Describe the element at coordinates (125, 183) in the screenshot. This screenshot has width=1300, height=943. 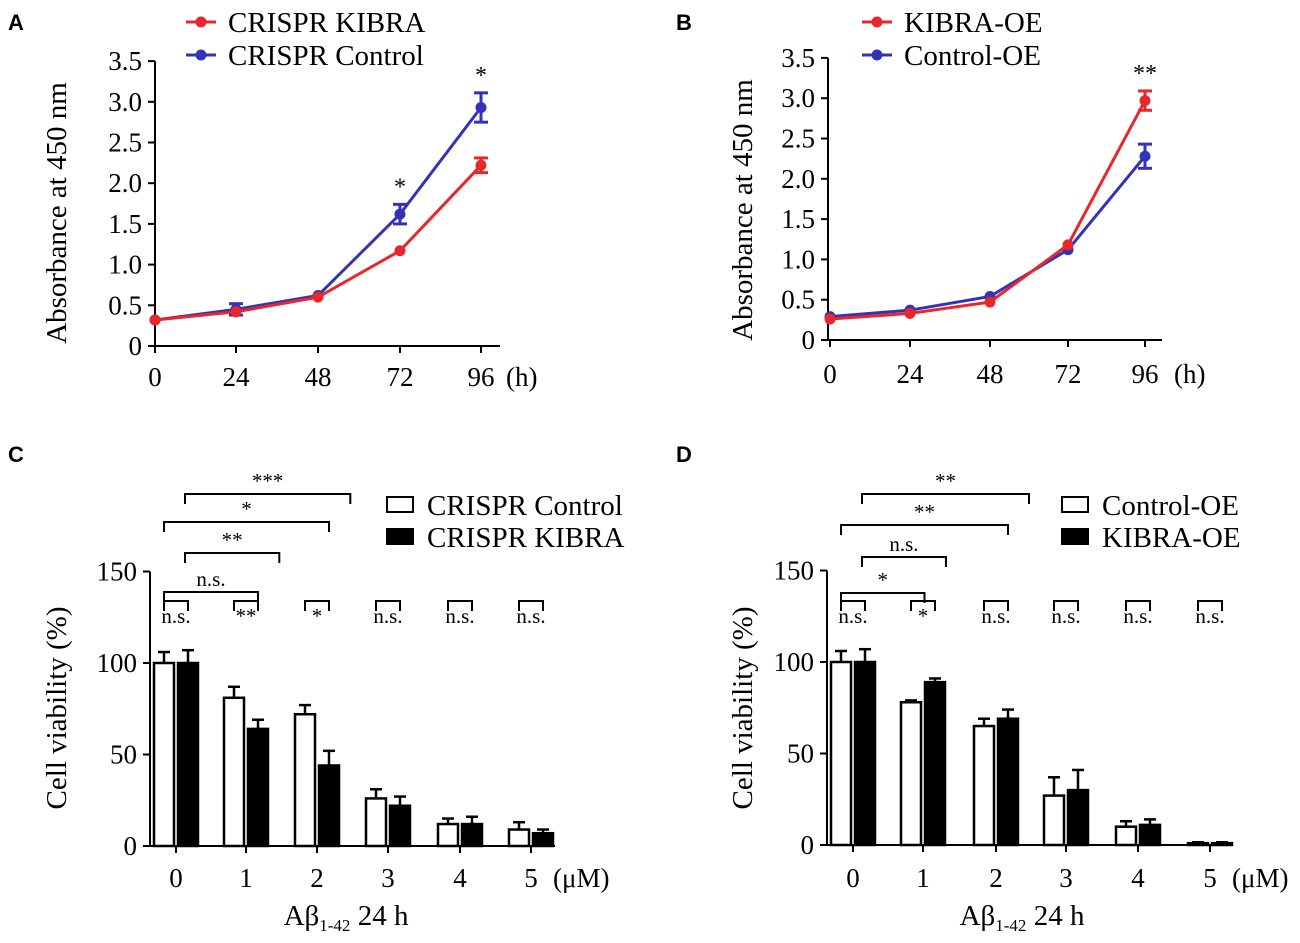
I see `panel-a-y-tick-label: 2.0` at that location.